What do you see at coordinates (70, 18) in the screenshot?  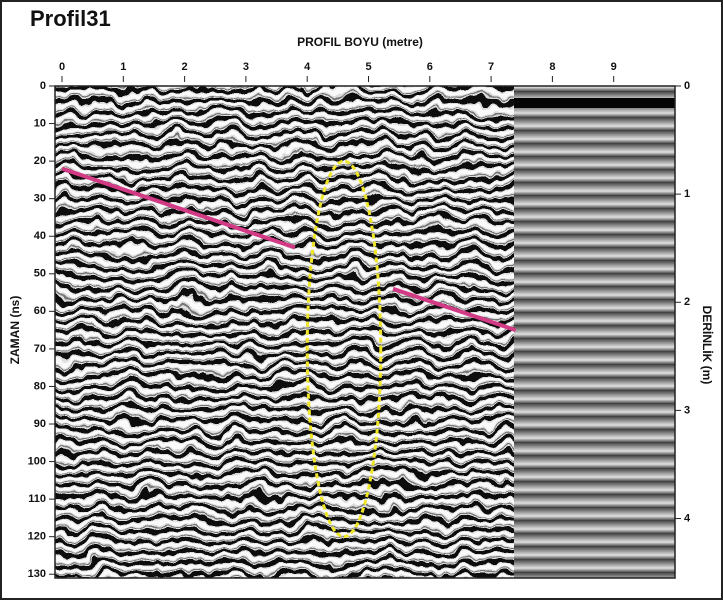 I see `title: Profil31` at bounding box center [70, 18].